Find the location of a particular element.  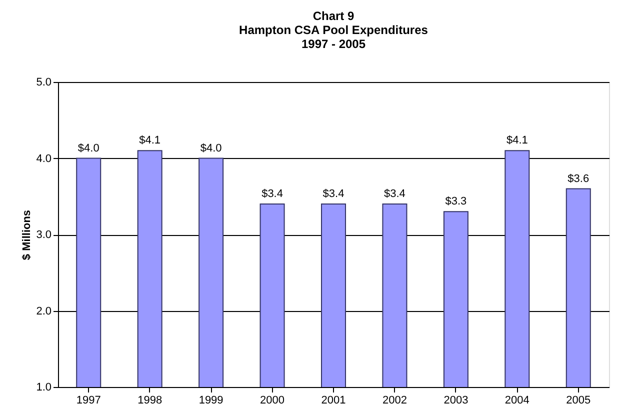

y-tick-label: 3.0 is located at coordinates (44, 235).